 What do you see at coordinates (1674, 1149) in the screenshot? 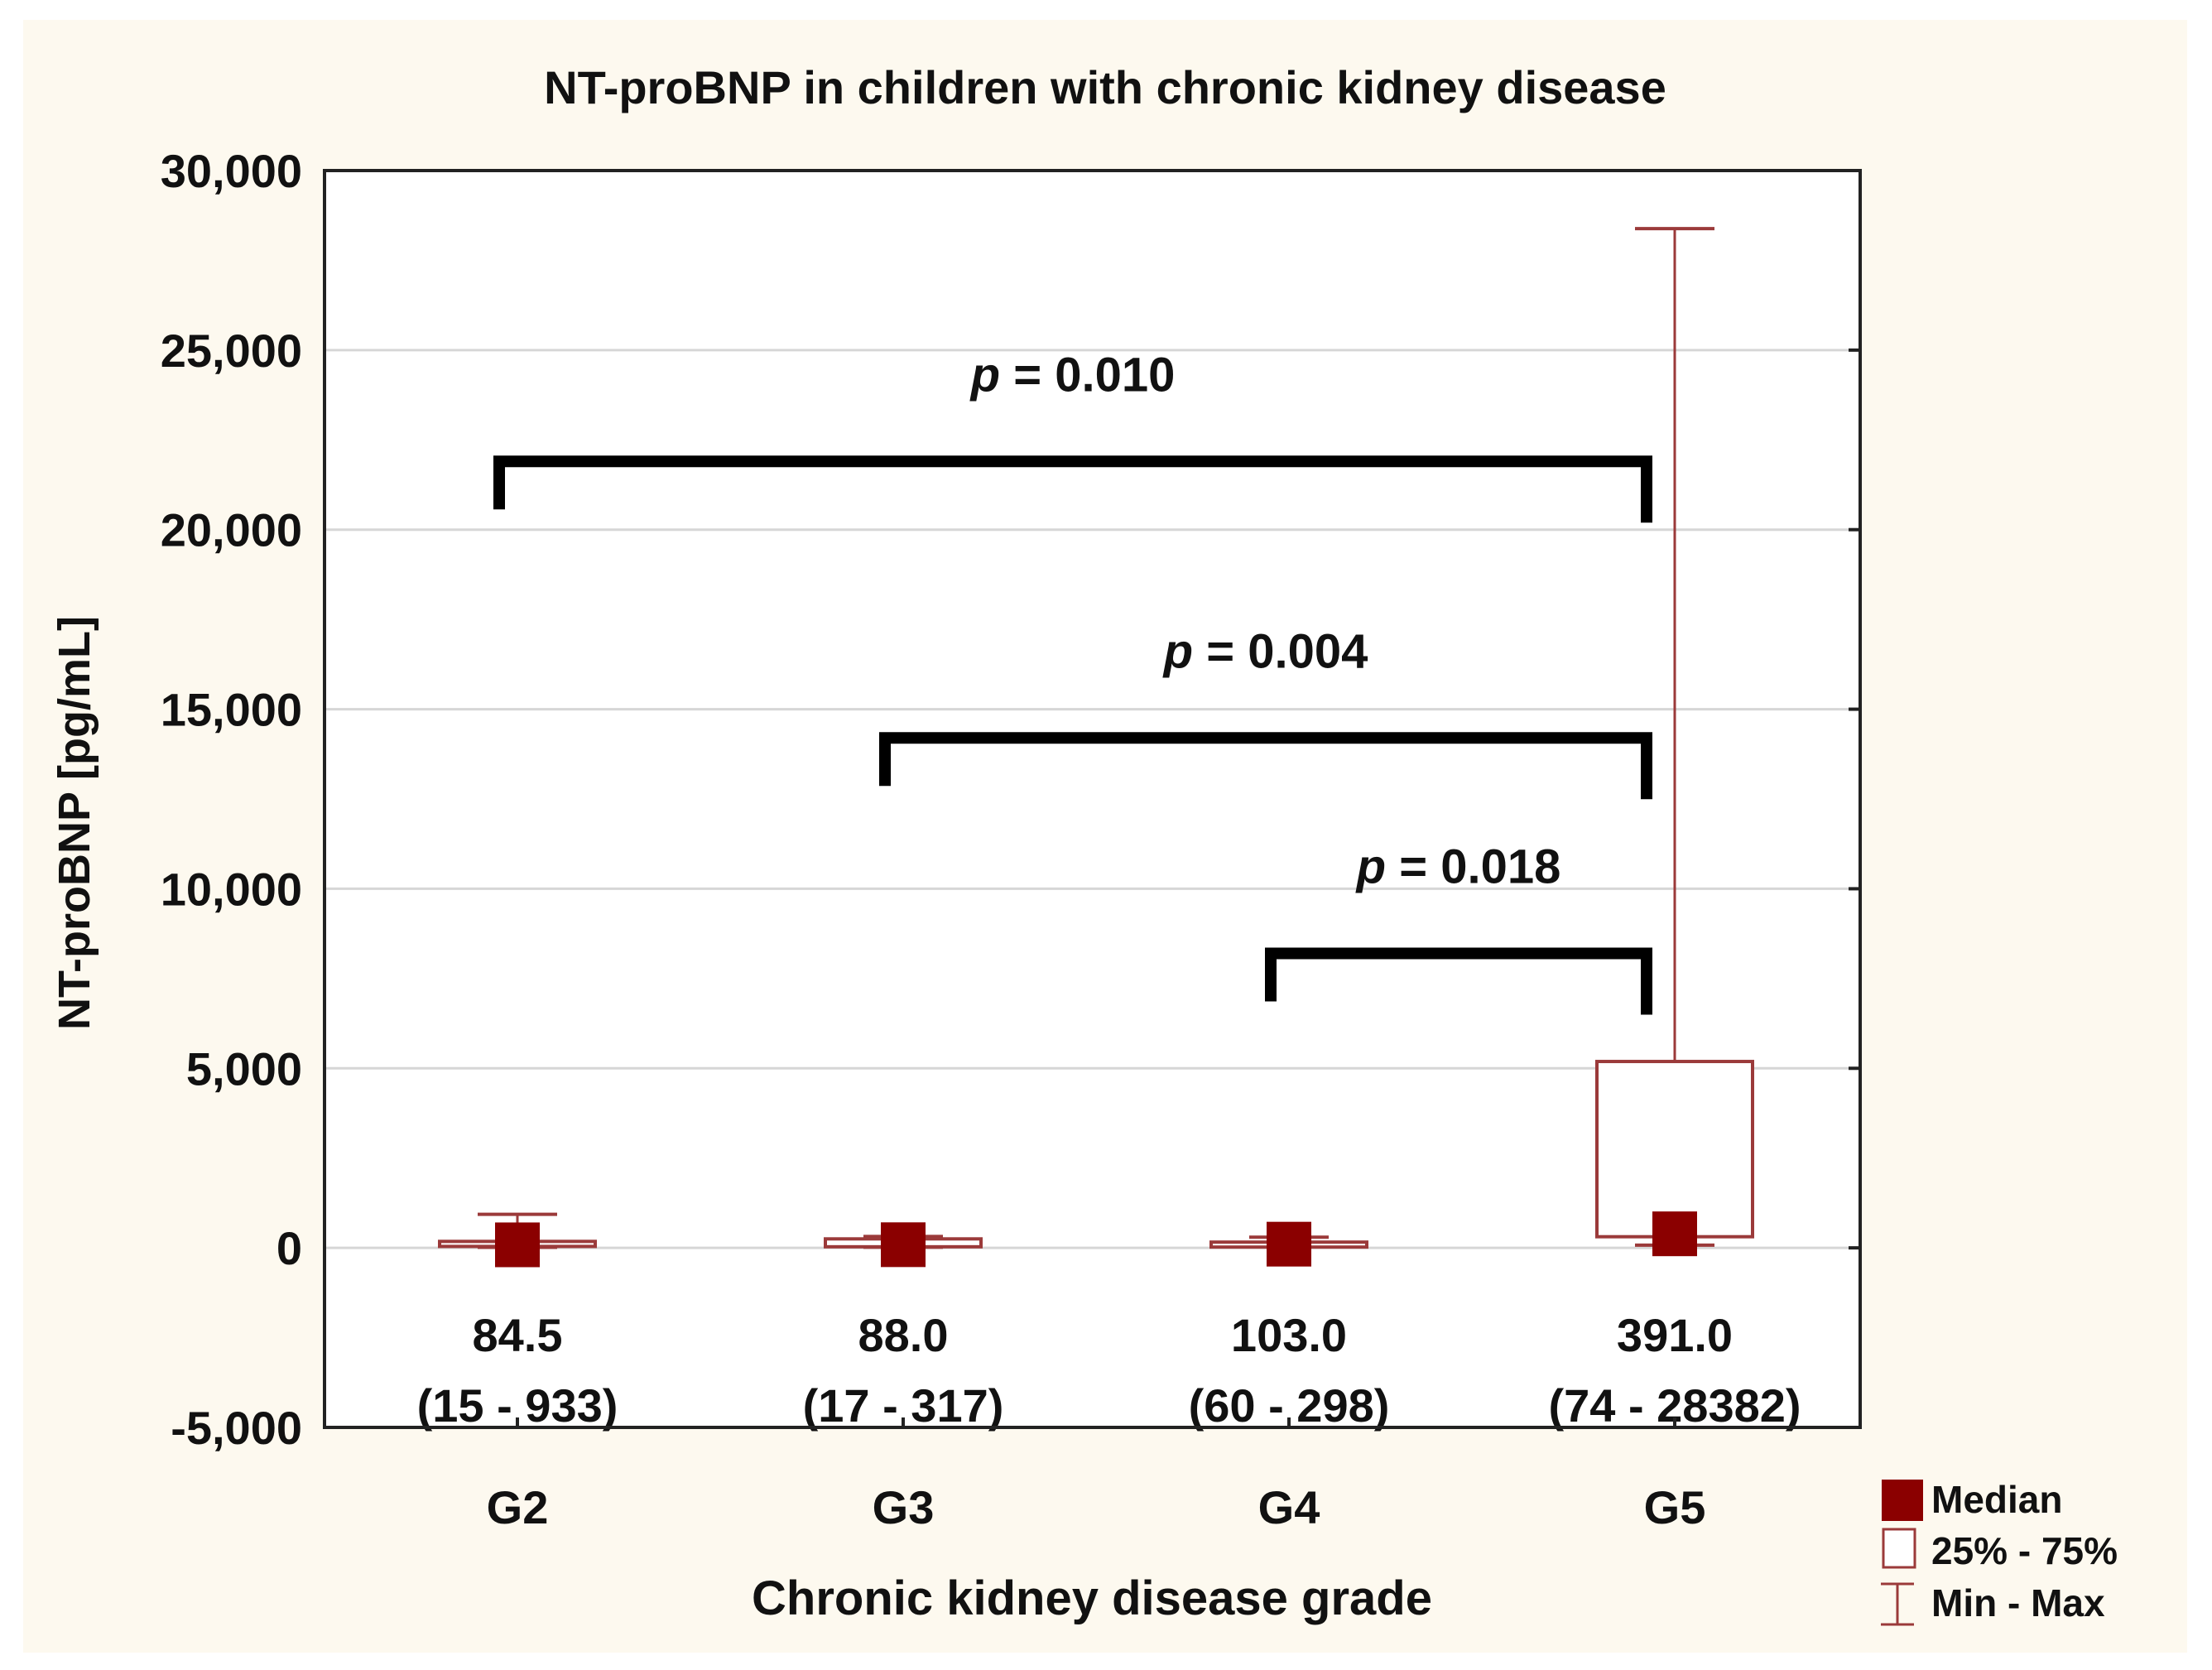
I see `iqr-box-G5` at bounding box center [1674, 1149].